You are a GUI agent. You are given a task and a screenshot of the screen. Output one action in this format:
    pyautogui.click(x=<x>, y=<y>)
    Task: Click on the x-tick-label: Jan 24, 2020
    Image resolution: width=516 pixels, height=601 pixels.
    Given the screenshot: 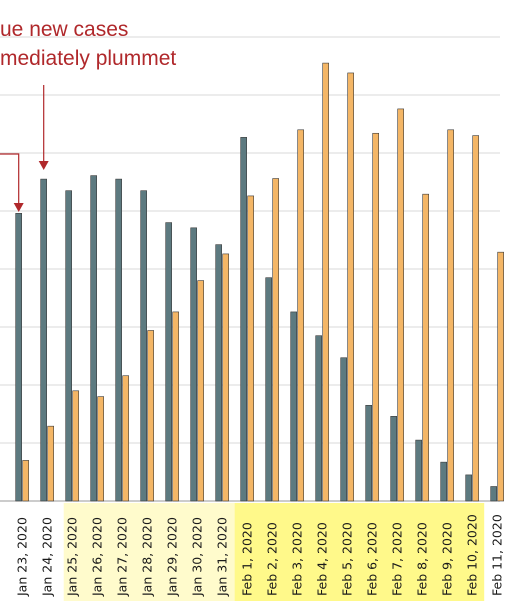 What is the action you would take?
    pyautogui.click(x=47, y=557)
    